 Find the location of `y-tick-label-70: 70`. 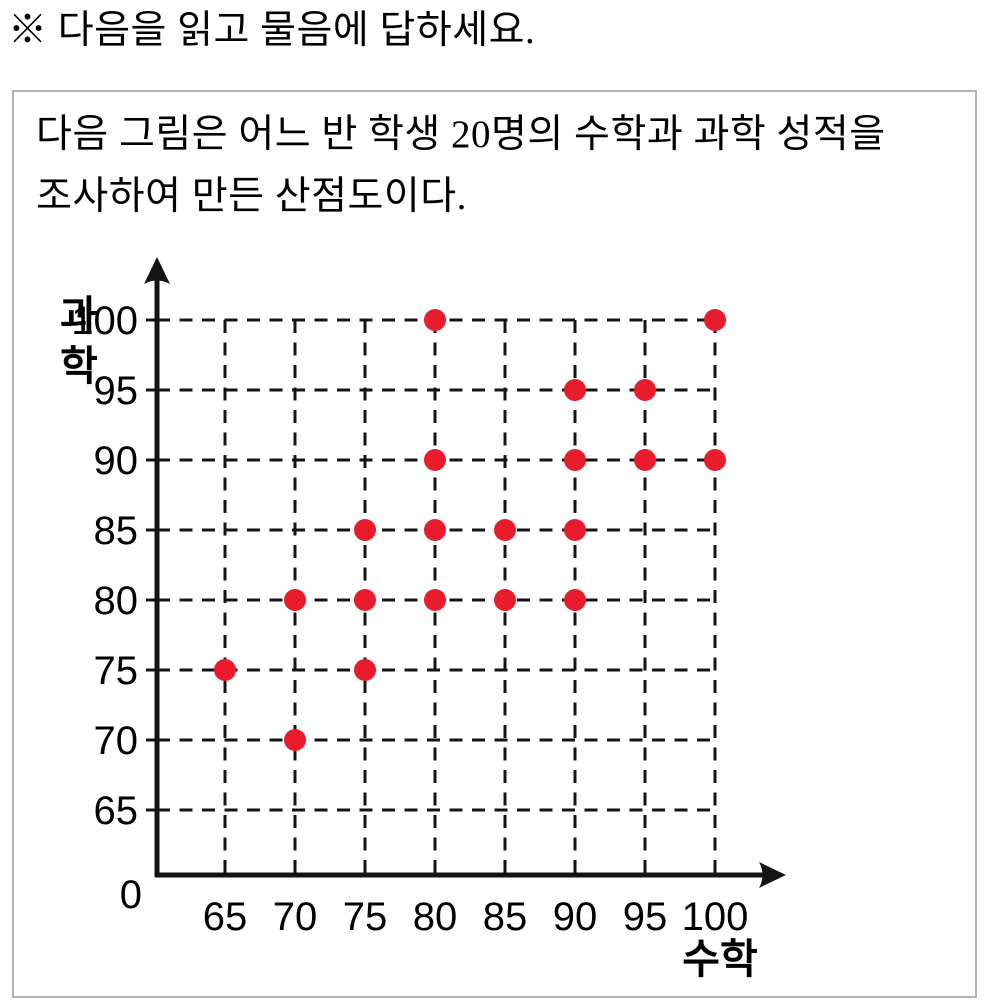

y-tick-label-70: 70 is located at coordinates (116, 741).